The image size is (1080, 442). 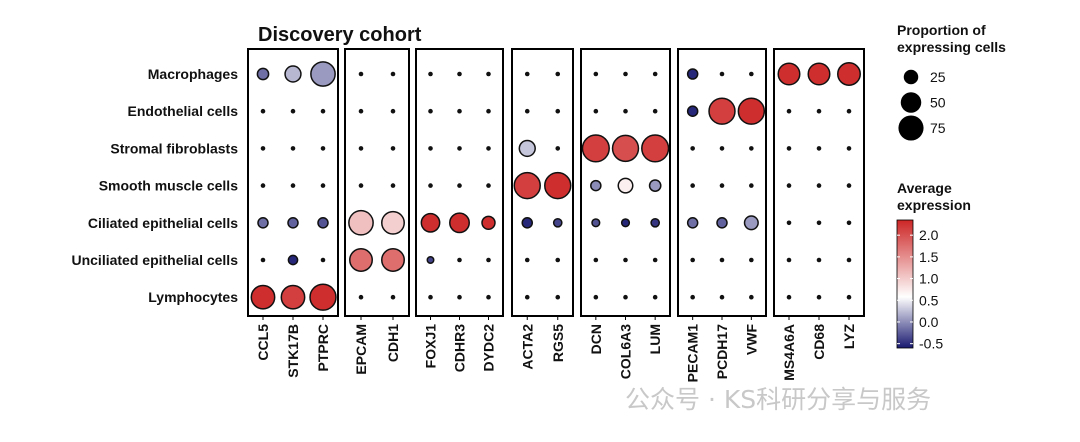 What do you see at coordinates (655, 74) in the screenshot?
I see `dot-macrophages-lum` at bounding box center [655, 74].